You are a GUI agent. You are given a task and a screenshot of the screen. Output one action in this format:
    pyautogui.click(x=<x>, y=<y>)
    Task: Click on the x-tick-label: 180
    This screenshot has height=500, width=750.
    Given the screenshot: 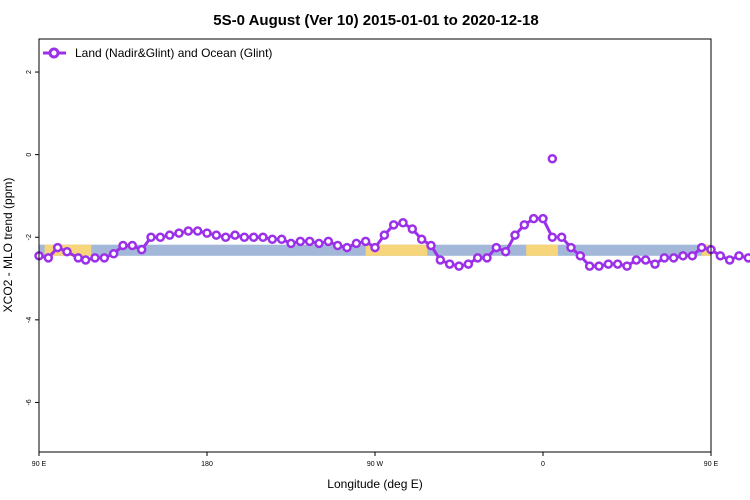 What is the action you would take?
    pyautogui.click(x=207, y=464)
    